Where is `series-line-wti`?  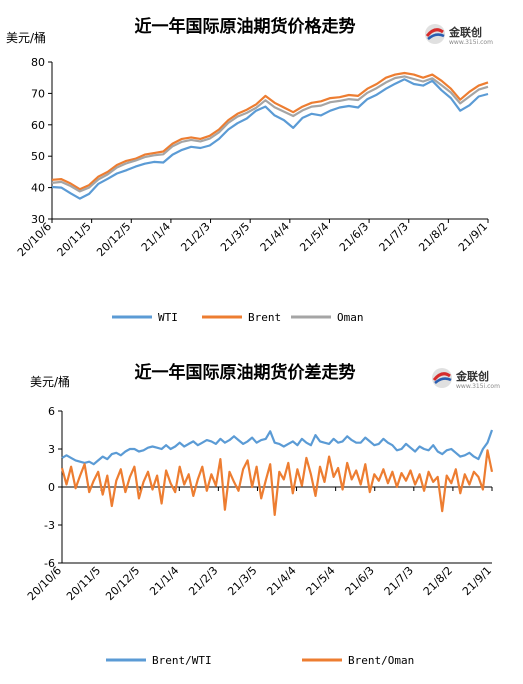 series-line-wti is located at coordinates (270, 139).